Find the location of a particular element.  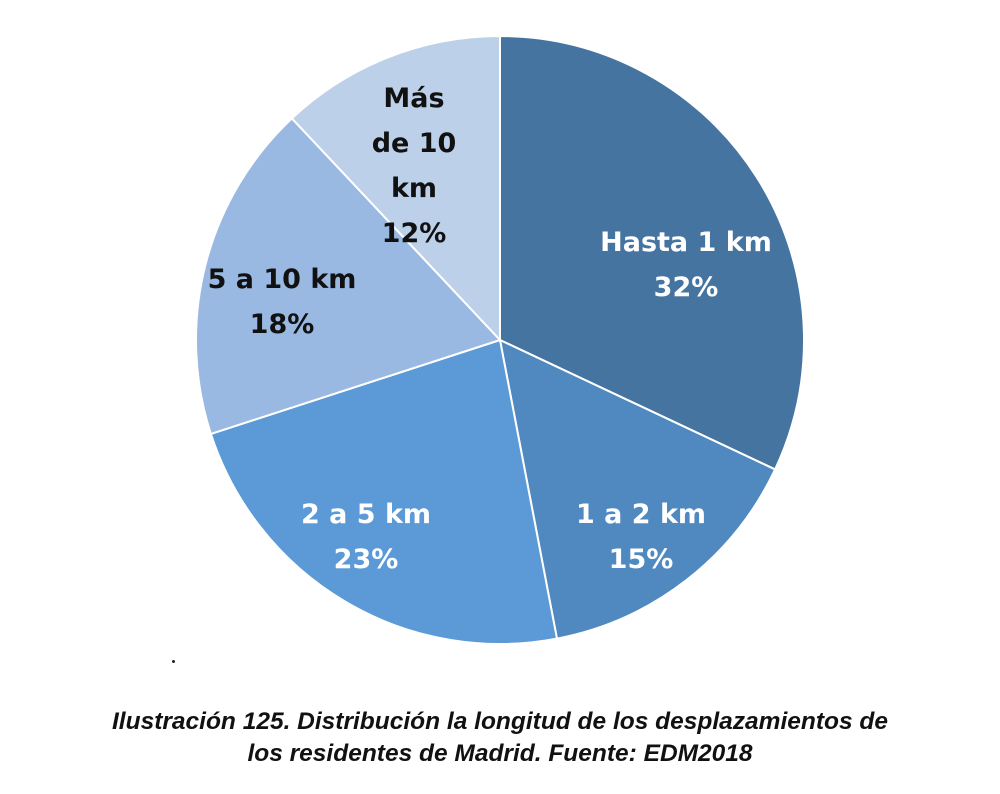

slice-label-3: 2 a 5 km 23% is located at coordinates (366, 537).